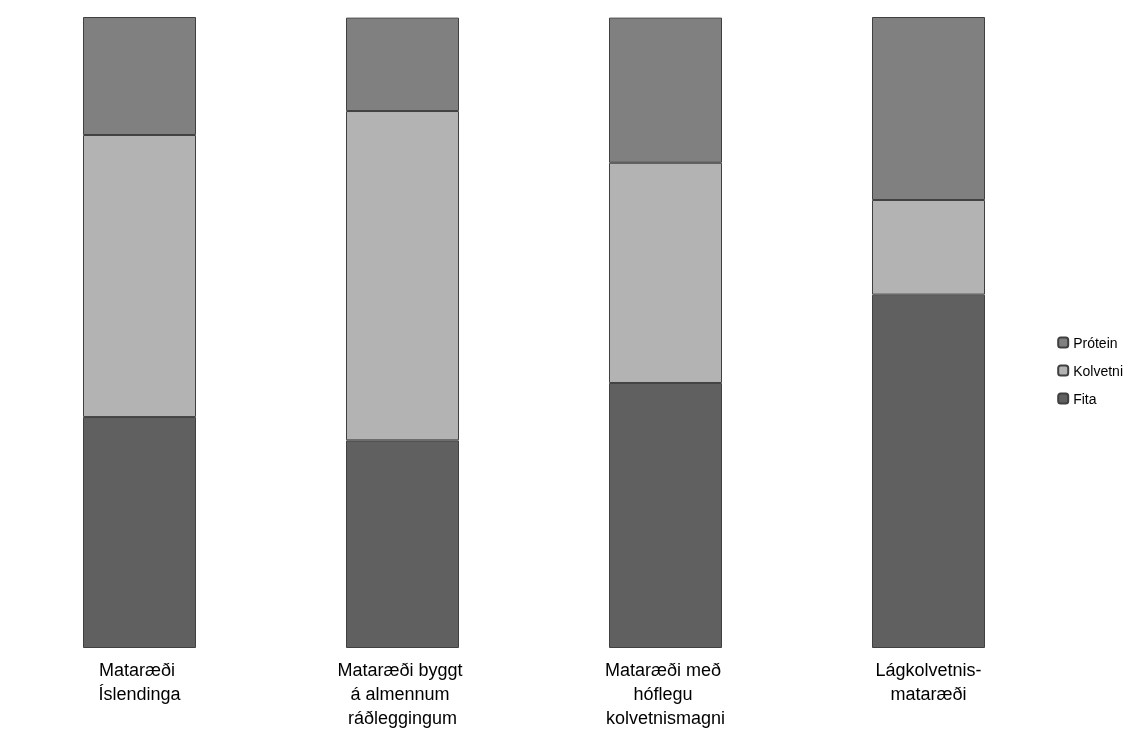 The height and width of the screenshot is (741, 1146). Describe the element at coordinates (402, 694) in the screenshot. I see `x-tick-label: Mataræði byggt á almennum ráðleggingum` at that location.